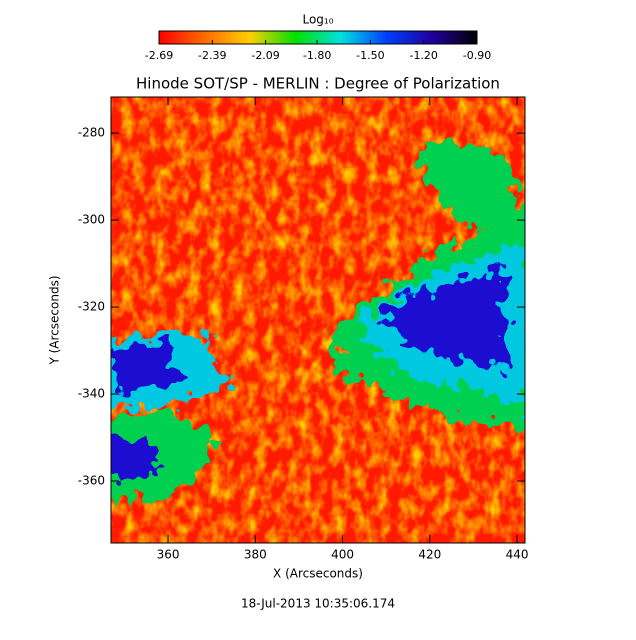  I want to click on x-tick-label: 380, so click(255, 555).